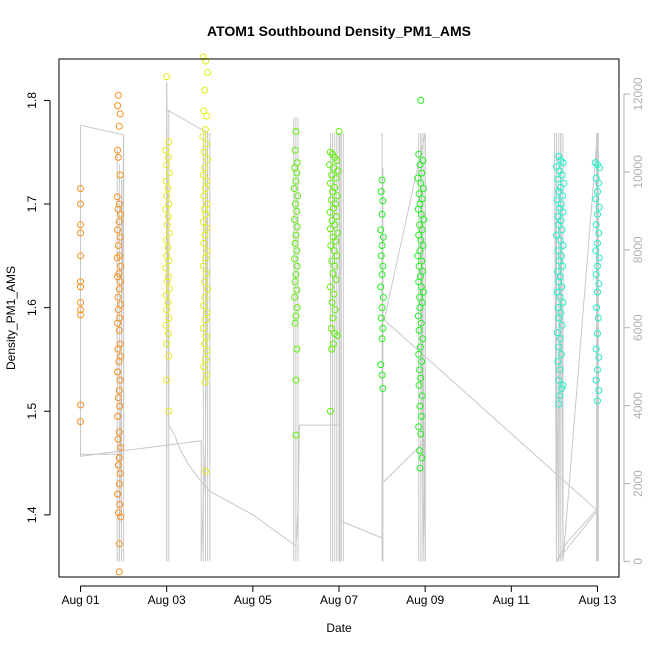 The height and width of the screenshot is (650, 650). What do you see at coordinates (32, 203) in the screenshot?
I see `y-tick-label: 1.7` at bounding box center [32, 203].